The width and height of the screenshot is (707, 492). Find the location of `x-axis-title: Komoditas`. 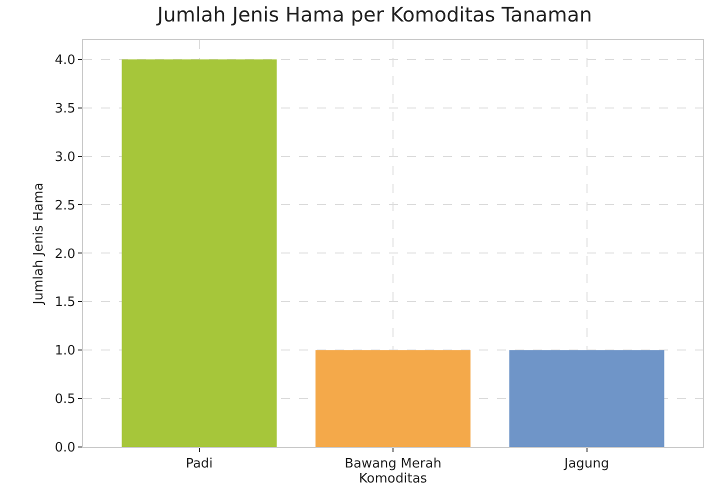

x-axis-title: Komoditas is located at coordinates (393, 479).